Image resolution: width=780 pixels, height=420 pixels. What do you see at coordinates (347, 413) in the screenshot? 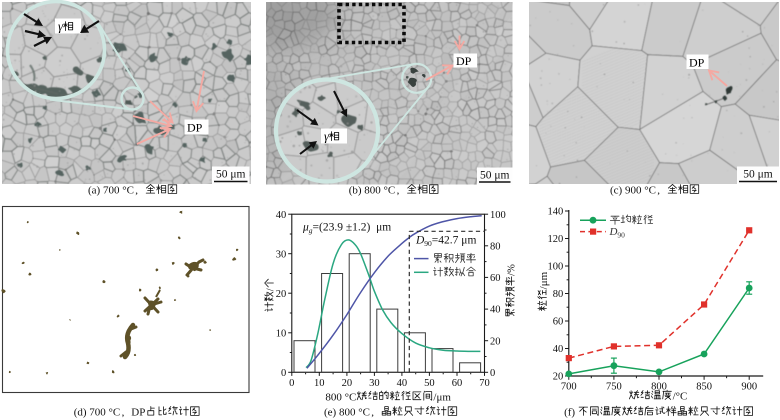
I see `svg-text: (e) 800 °C` at bounding box center [347, 413].